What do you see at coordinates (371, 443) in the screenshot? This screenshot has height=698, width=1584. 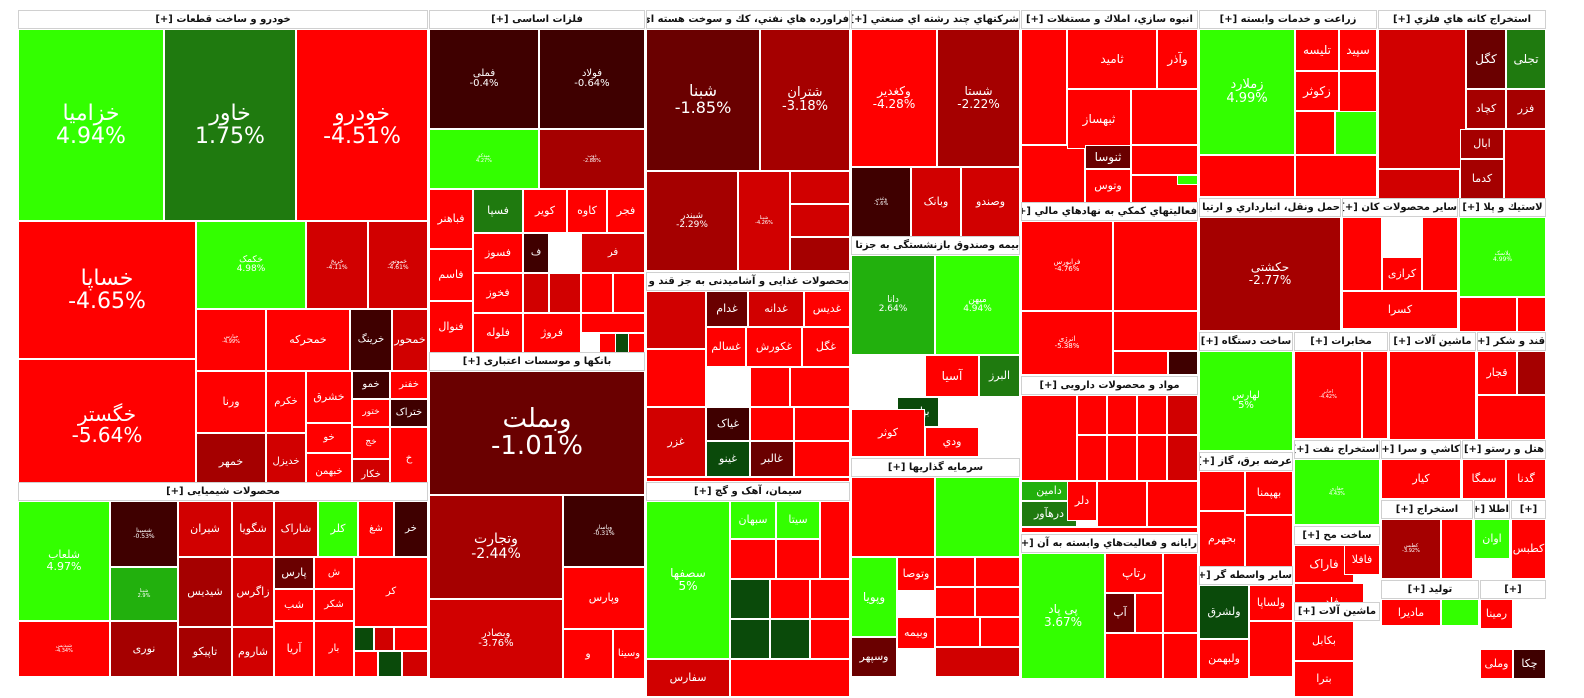 I see `stock-cell: خج` at bounding box center [371, 443].